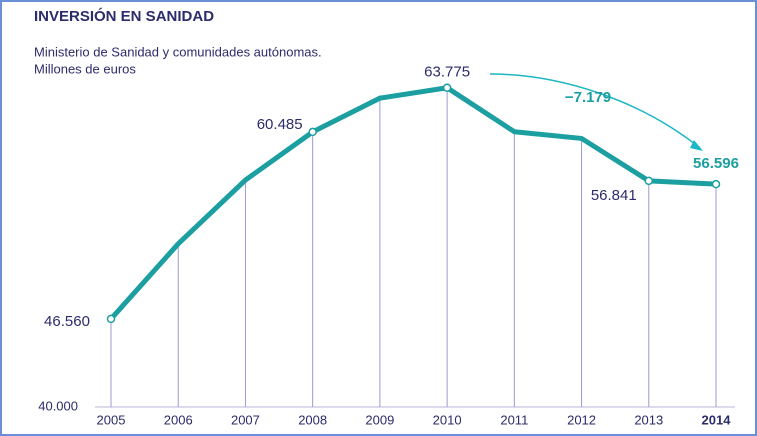 The width and height of the screenshot is (757, 436). What do you see at coordinates (588, 97) in the screenshot?
I see `annotation: −7.179` at bounding box center [588, 97].